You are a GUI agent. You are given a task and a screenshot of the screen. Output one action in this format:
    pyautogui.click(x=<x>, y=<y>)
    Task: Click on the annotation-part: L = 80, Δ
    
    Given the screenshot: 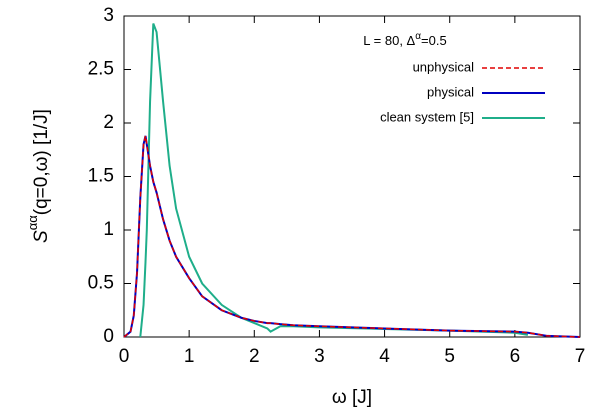 What is the action you would take?
    pyautogui.click(x=389, y=40)
    